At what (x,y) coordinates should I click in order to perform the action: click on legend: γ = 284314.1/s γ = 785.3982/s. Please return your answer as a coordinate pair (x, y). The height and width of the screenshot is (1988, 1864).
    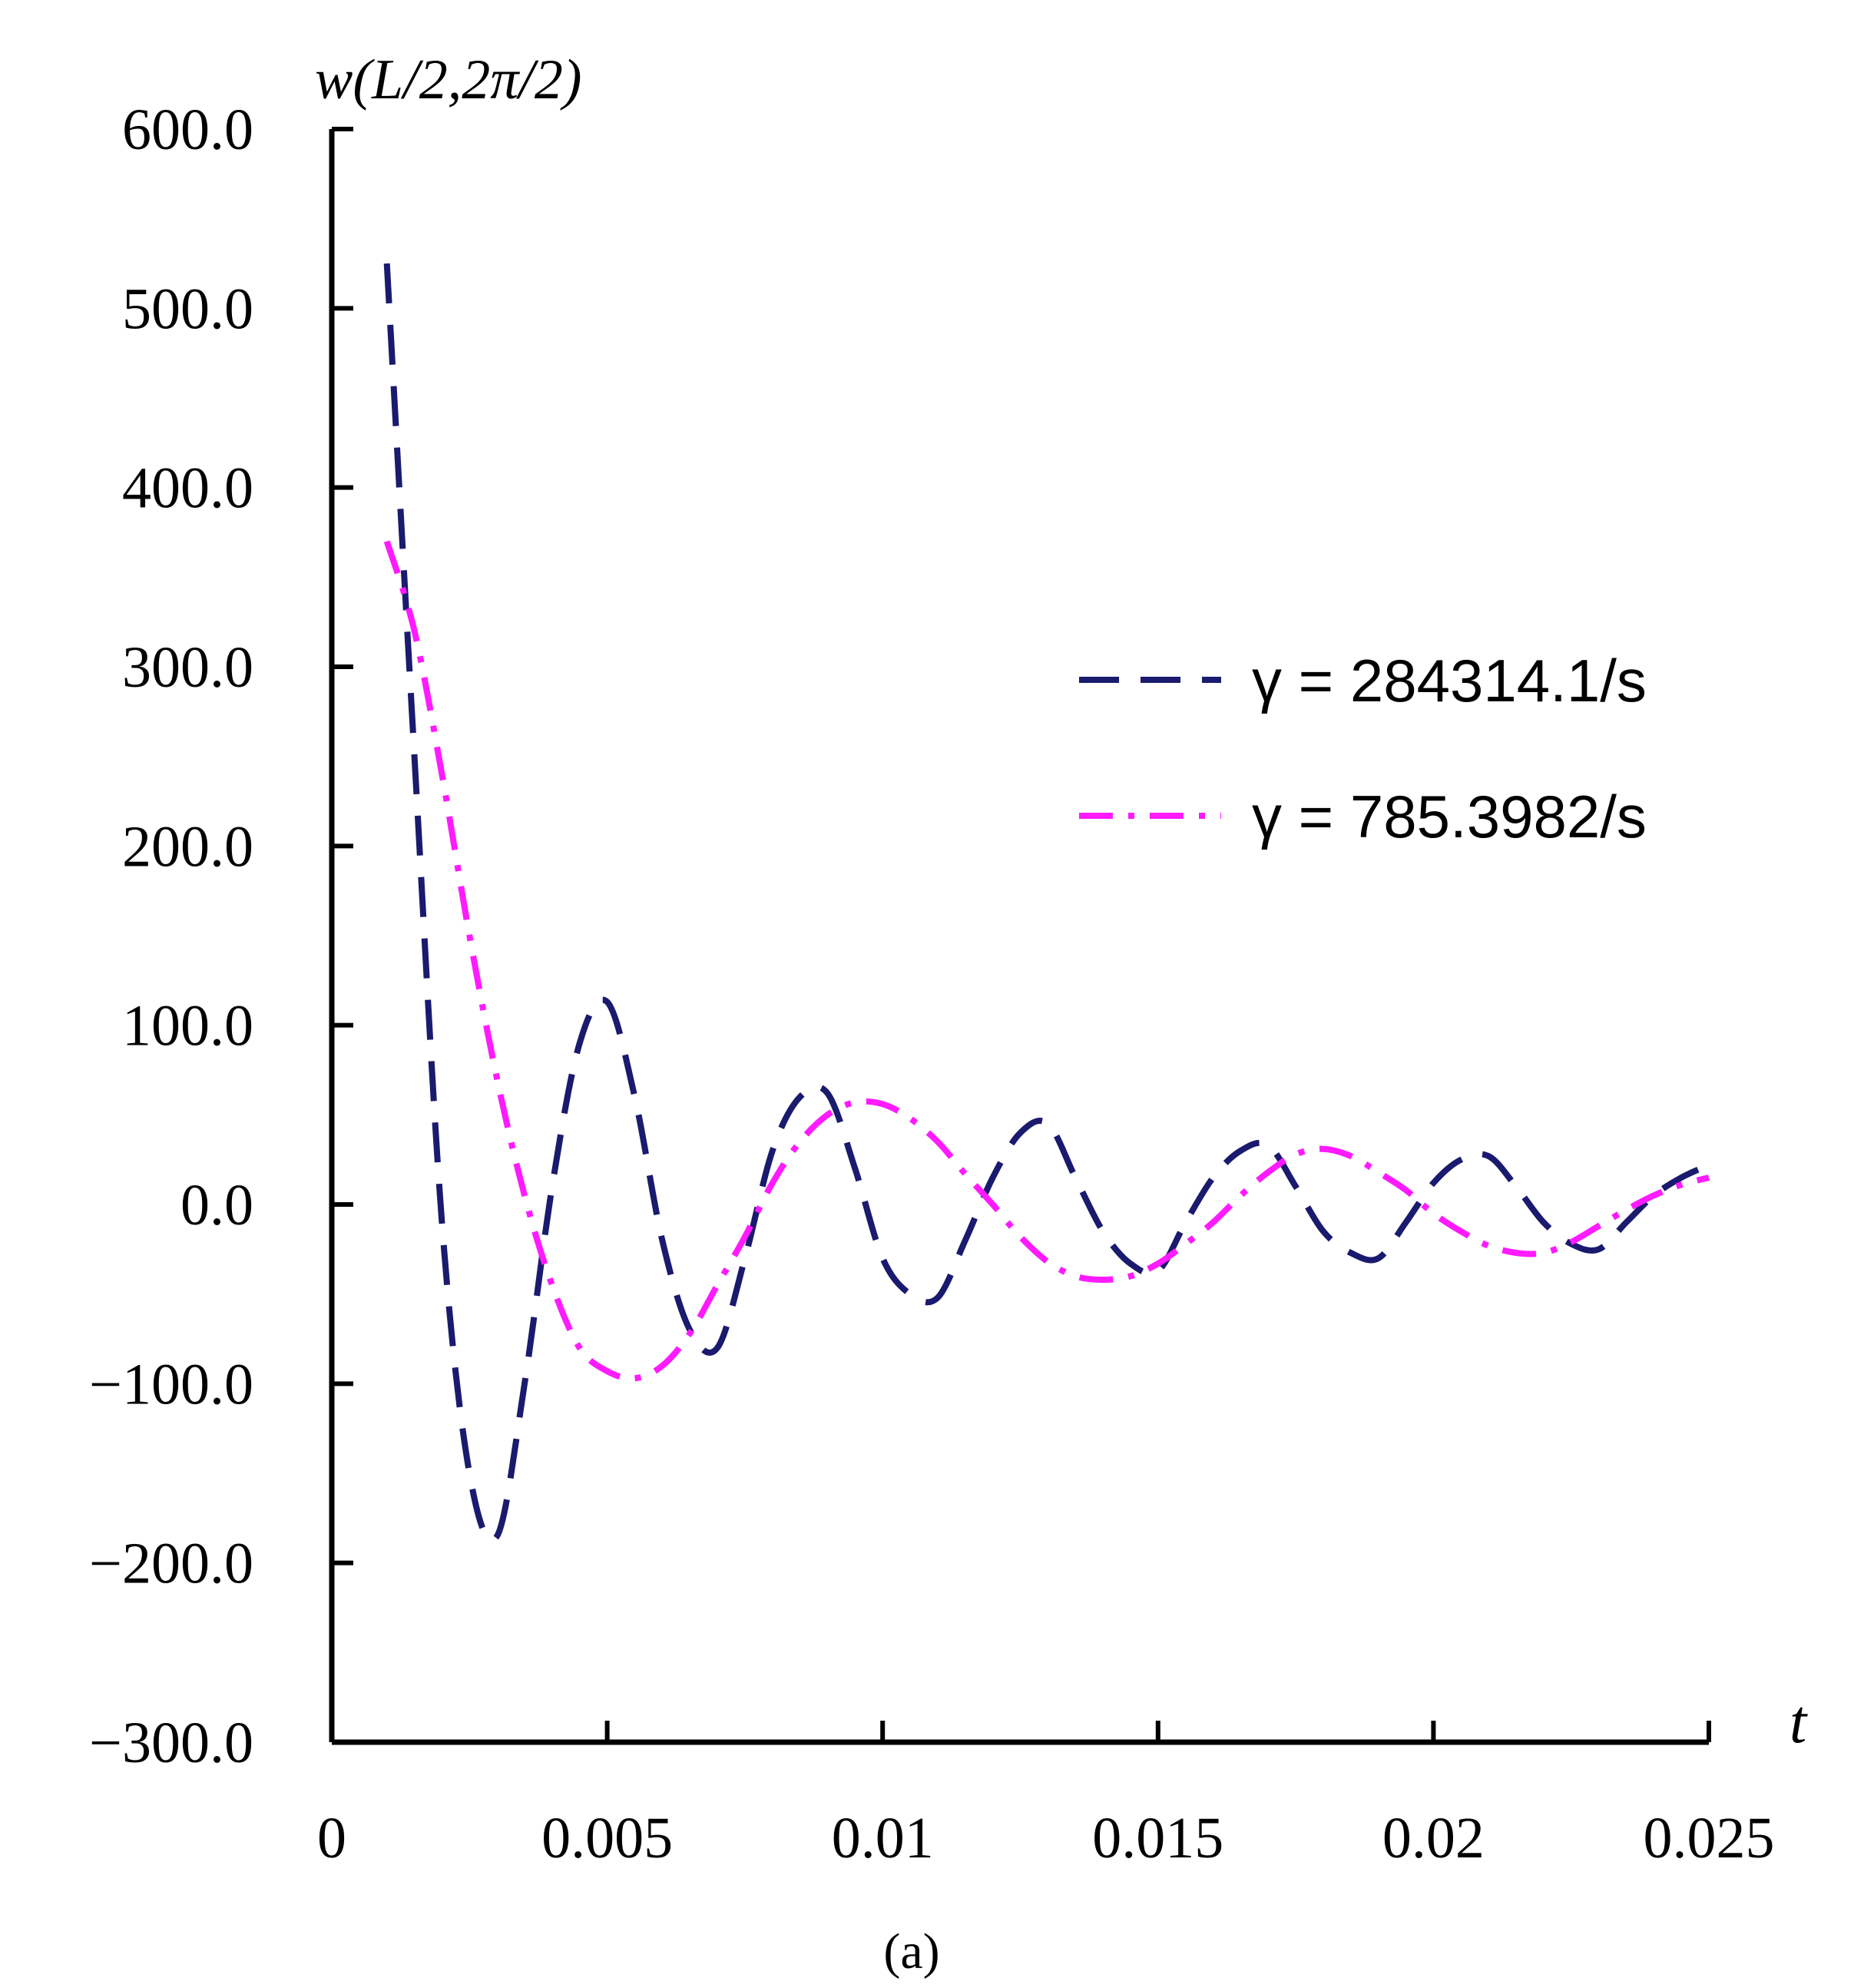
    Looking at the image, I should click on (1363, 748).